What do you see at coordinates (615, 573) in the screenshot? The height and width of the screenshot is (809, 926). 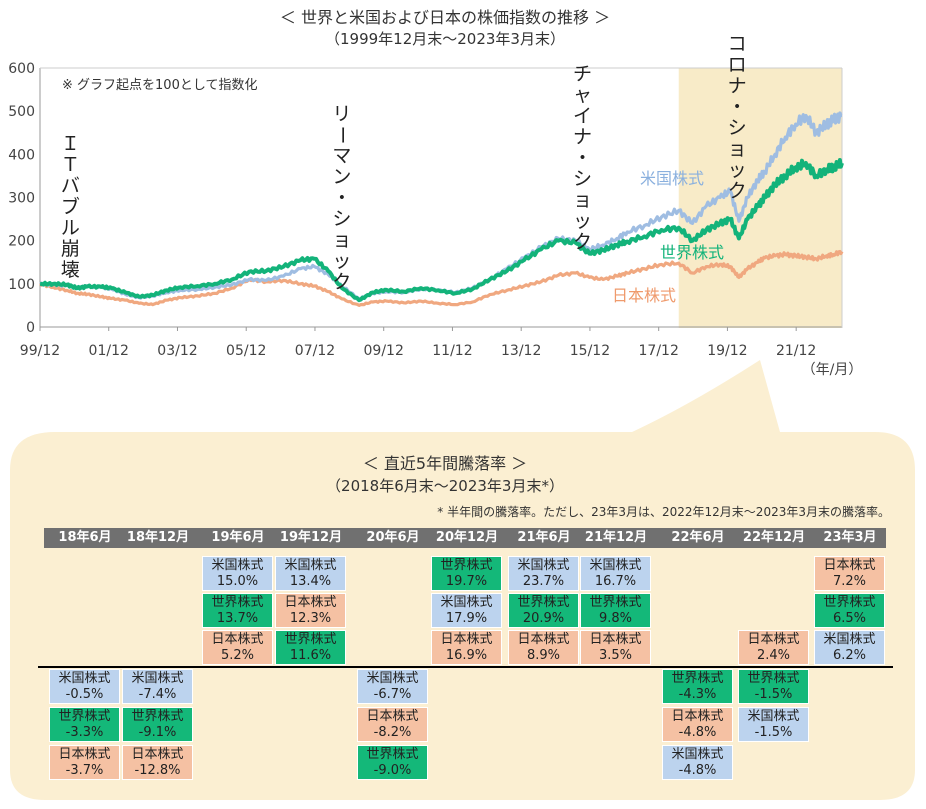 I see `return-cell-us: 米国株式 16.7%` at bounding box center [615, 573].